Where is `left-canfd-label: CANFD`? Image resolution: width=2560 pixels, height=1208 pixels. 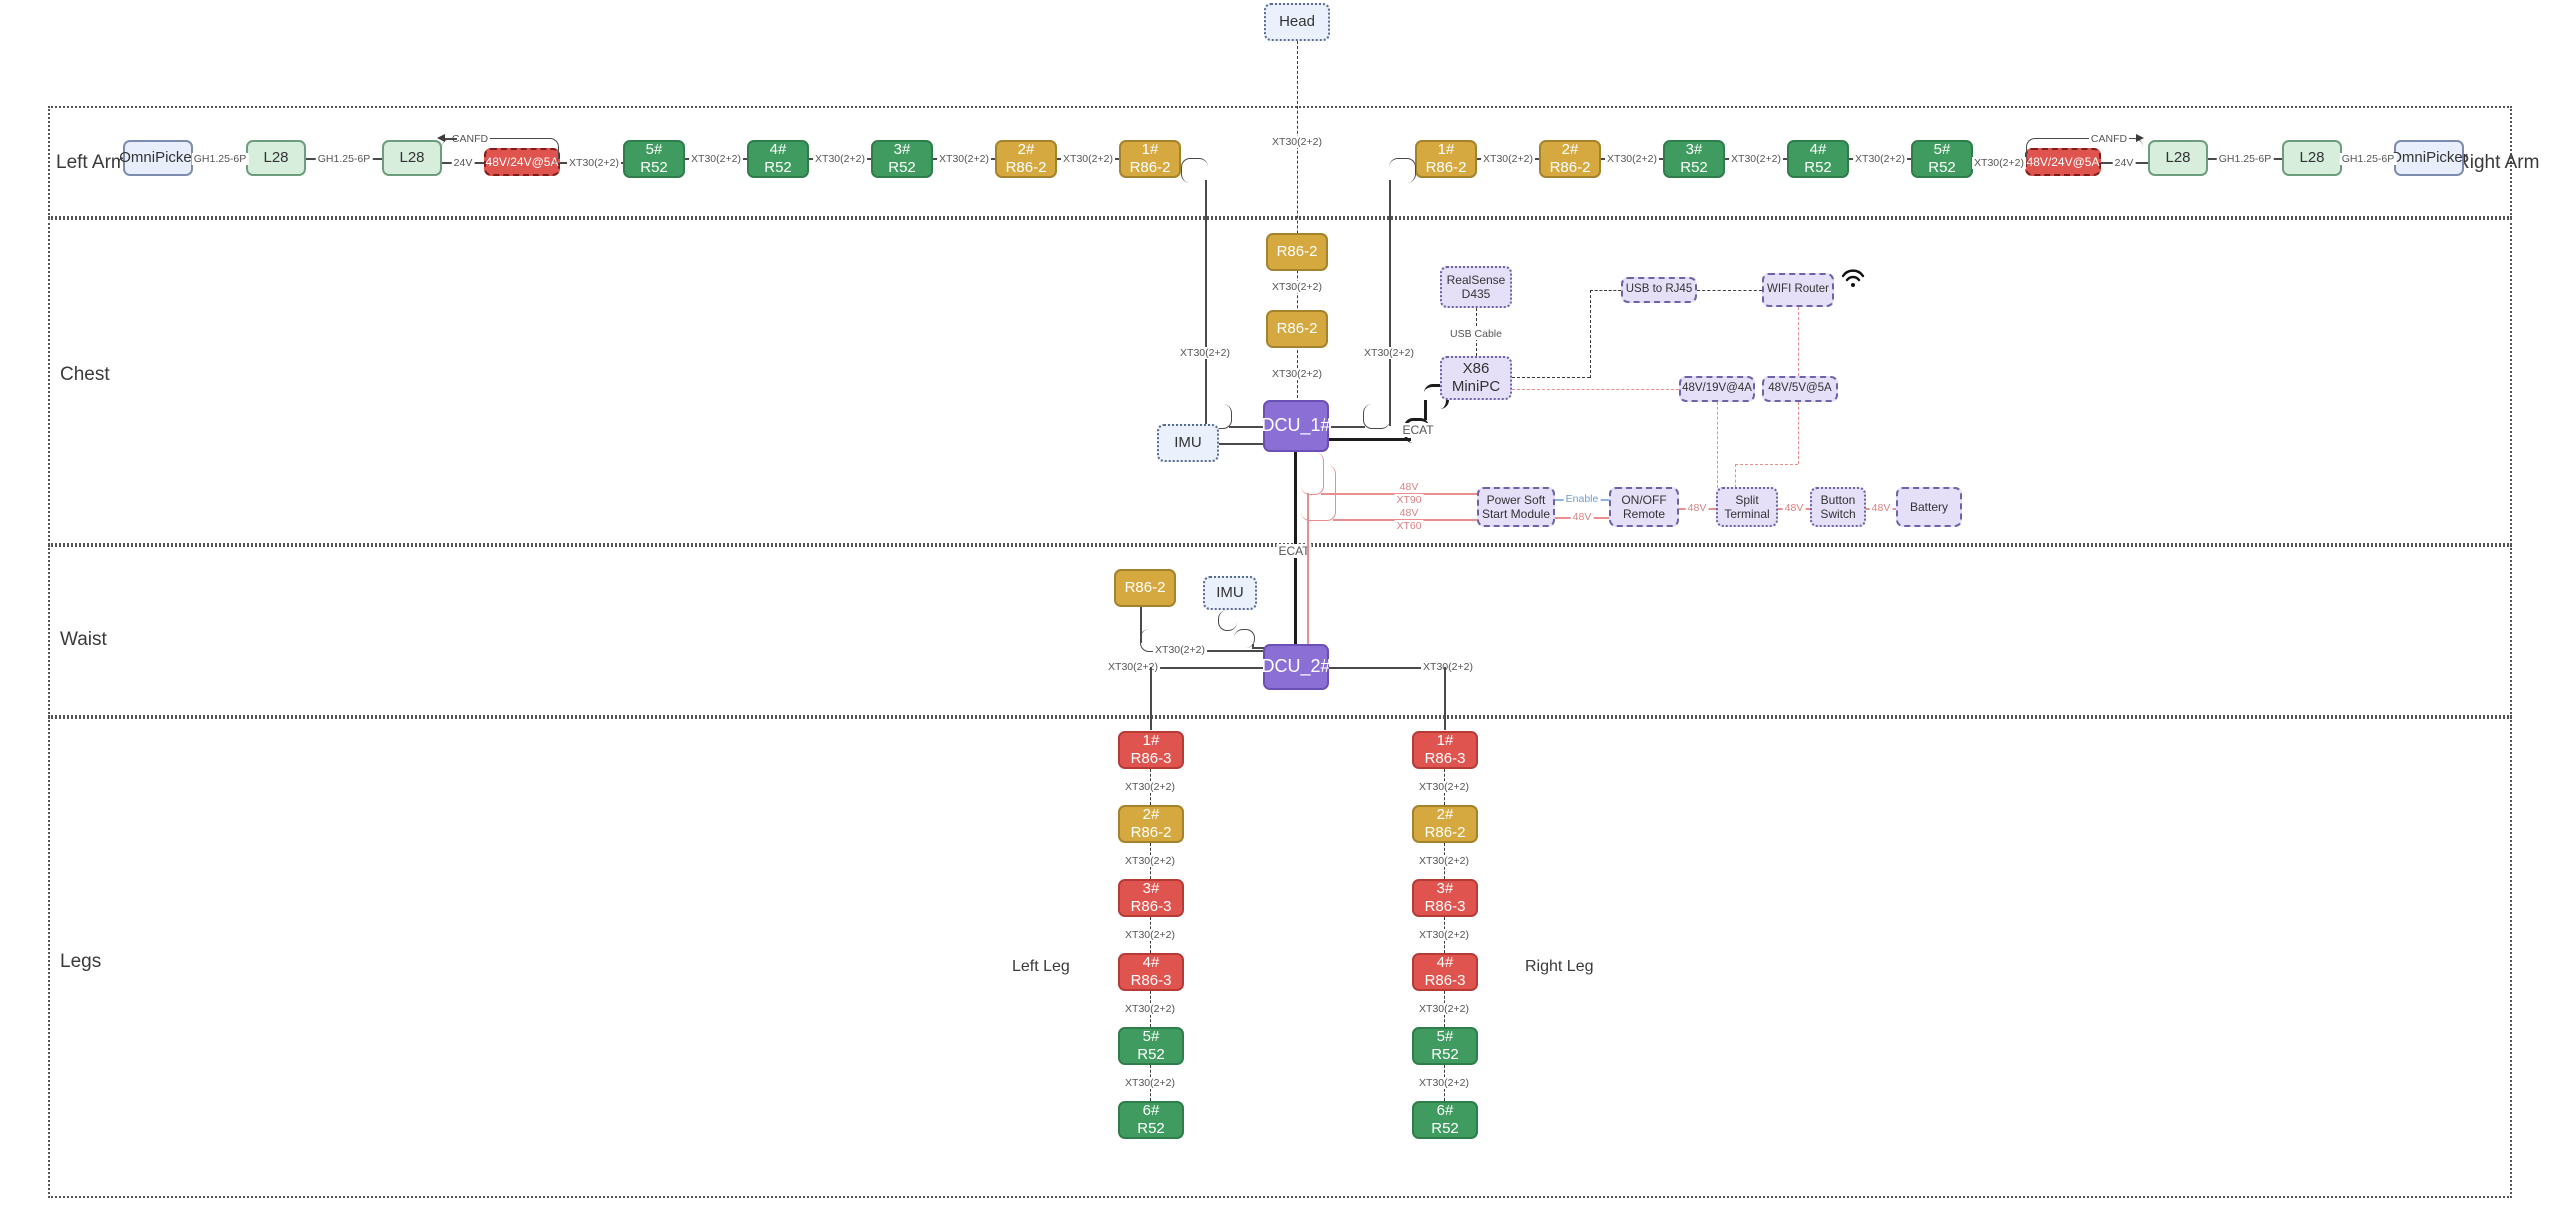 left-canfd-label: CANFD is located at coordinates (470, 139).